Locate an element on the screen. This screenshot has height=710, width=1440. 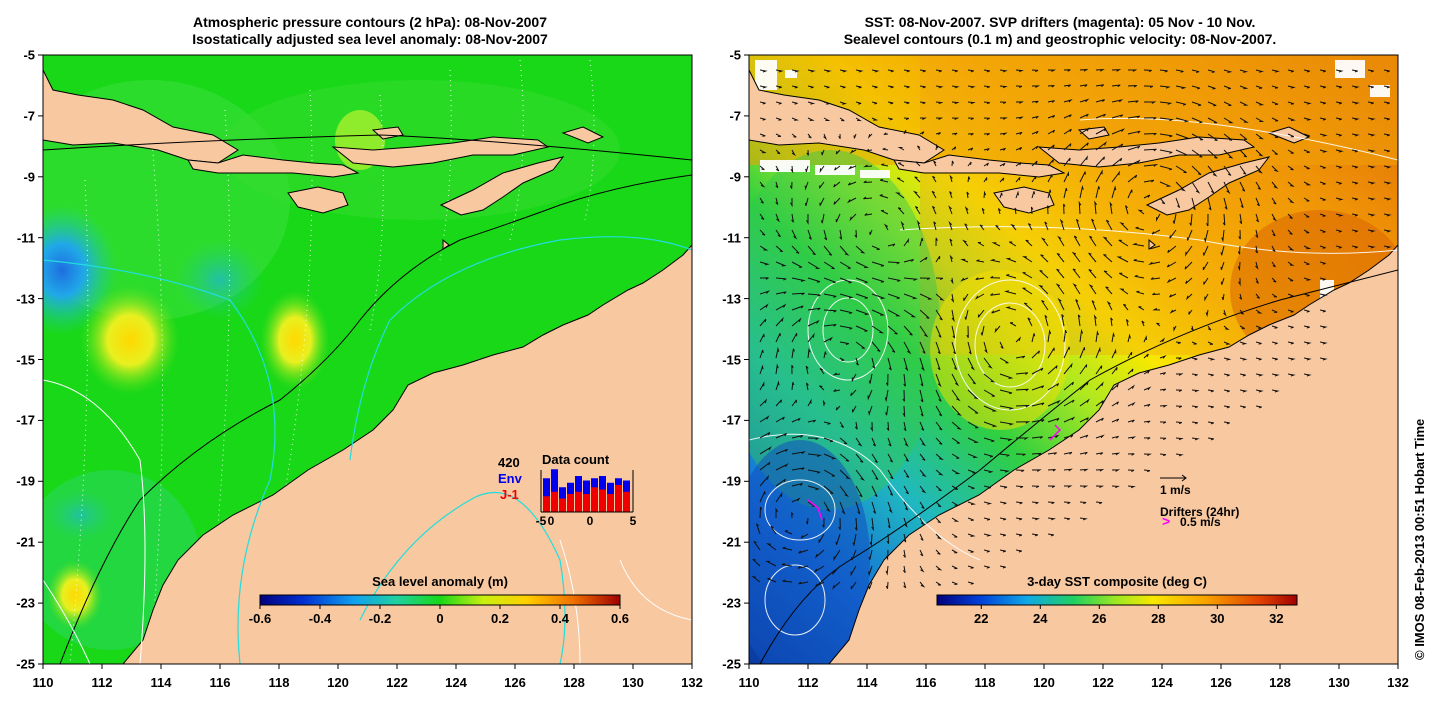
colorbar-tick-label: 32 is located at coordinates (1276, 618).